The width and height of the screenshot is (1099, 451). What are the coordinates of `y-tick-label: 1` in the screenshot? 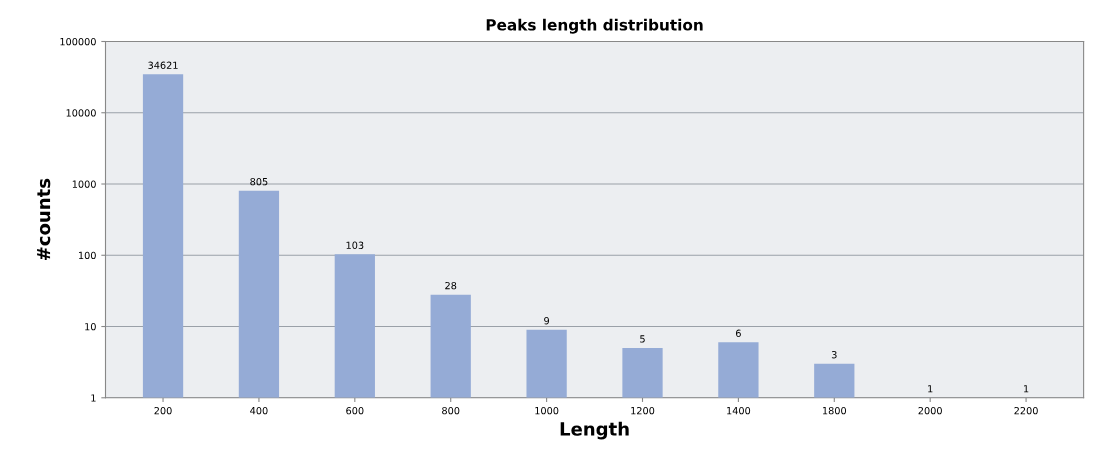 It's located at (93, 398).